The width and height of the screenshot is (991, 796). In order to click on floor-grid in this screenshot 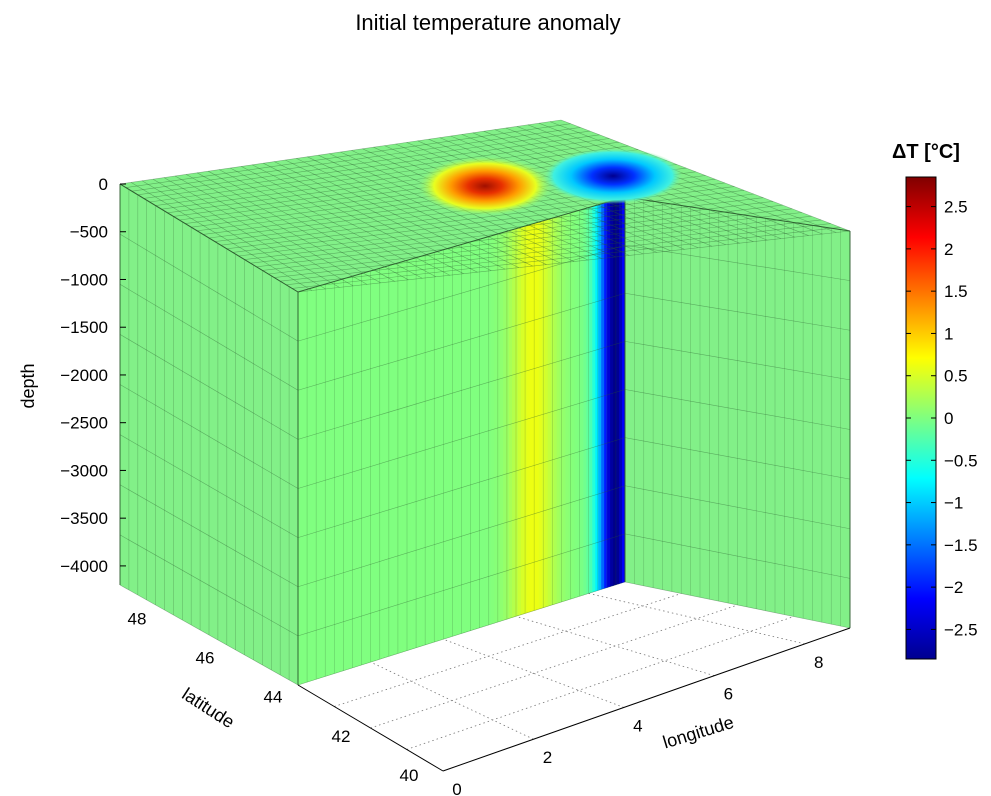, I will do `click(574, 682)`.